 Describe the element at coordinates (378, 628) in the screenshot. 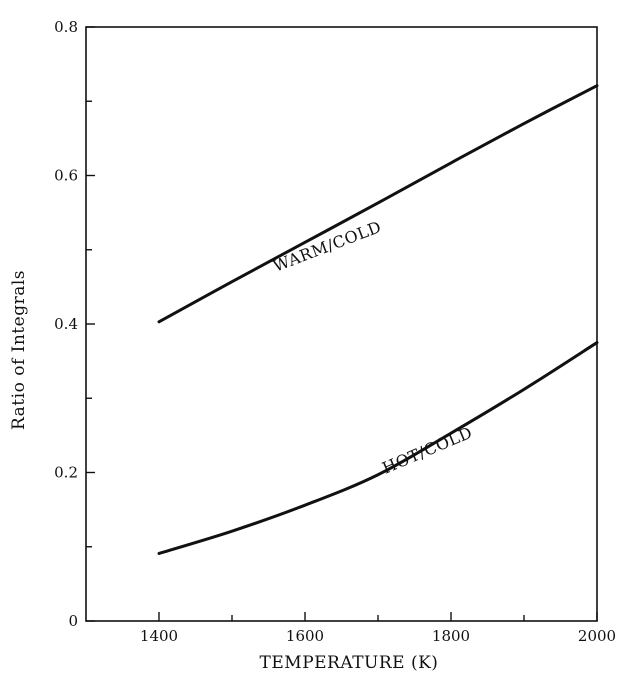

I see `x-axis-ticks: 1400 1600 1800 2000` at that location.